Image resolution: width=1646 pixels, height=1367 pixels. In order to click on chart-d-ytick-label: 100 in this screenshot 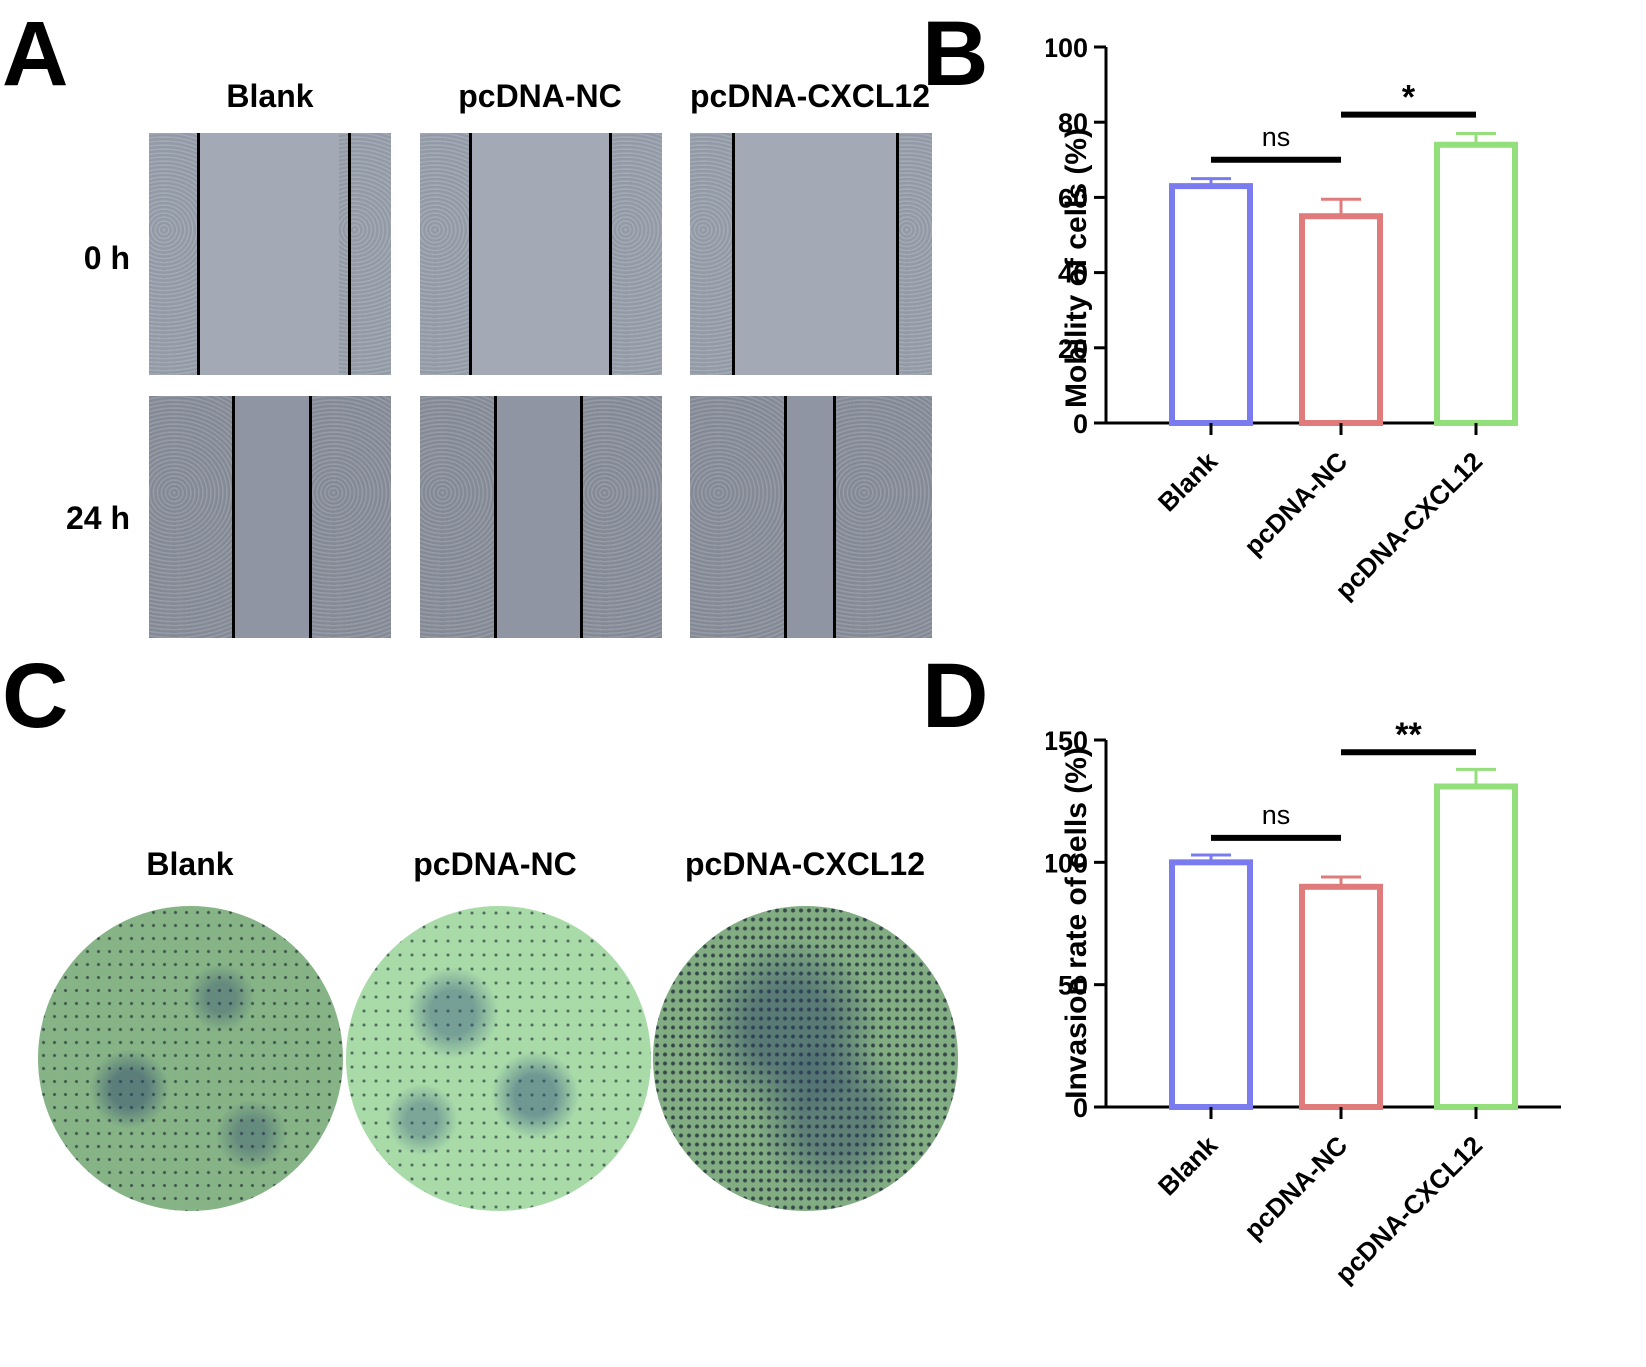, I will do `click(1067, 863)`.